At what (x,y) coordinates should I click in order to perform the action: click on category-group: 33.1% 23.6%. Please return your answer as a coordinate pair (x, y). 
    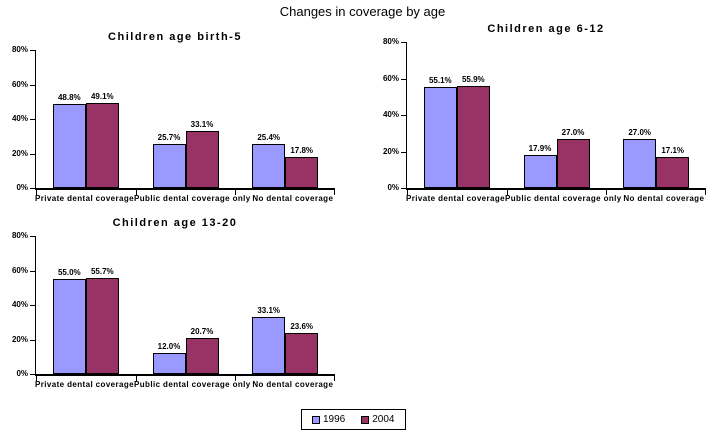
    Looking at the image, I should click on (285, 305).